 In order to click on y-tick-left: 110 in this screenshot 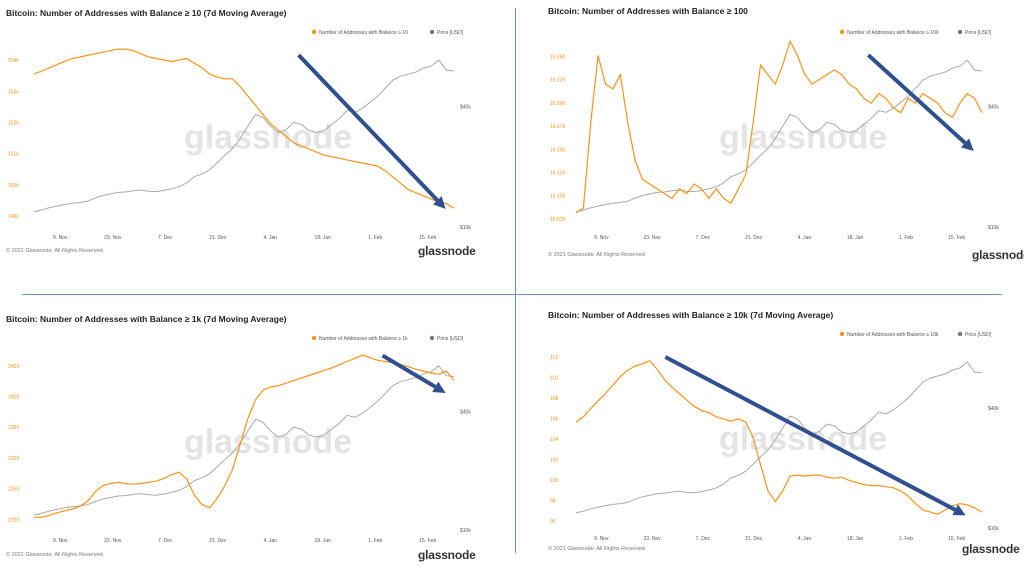, I will do `click(554, 379)`.